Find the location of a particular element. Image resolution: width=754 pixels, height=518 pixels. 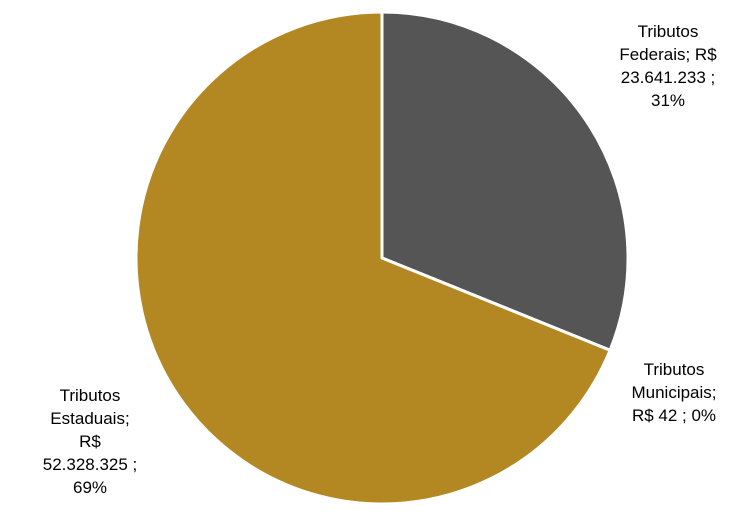

data-label-tributos-municipais: Tributos Municipais; R$ 42 ; 0% is located at coordinates (674, 392).